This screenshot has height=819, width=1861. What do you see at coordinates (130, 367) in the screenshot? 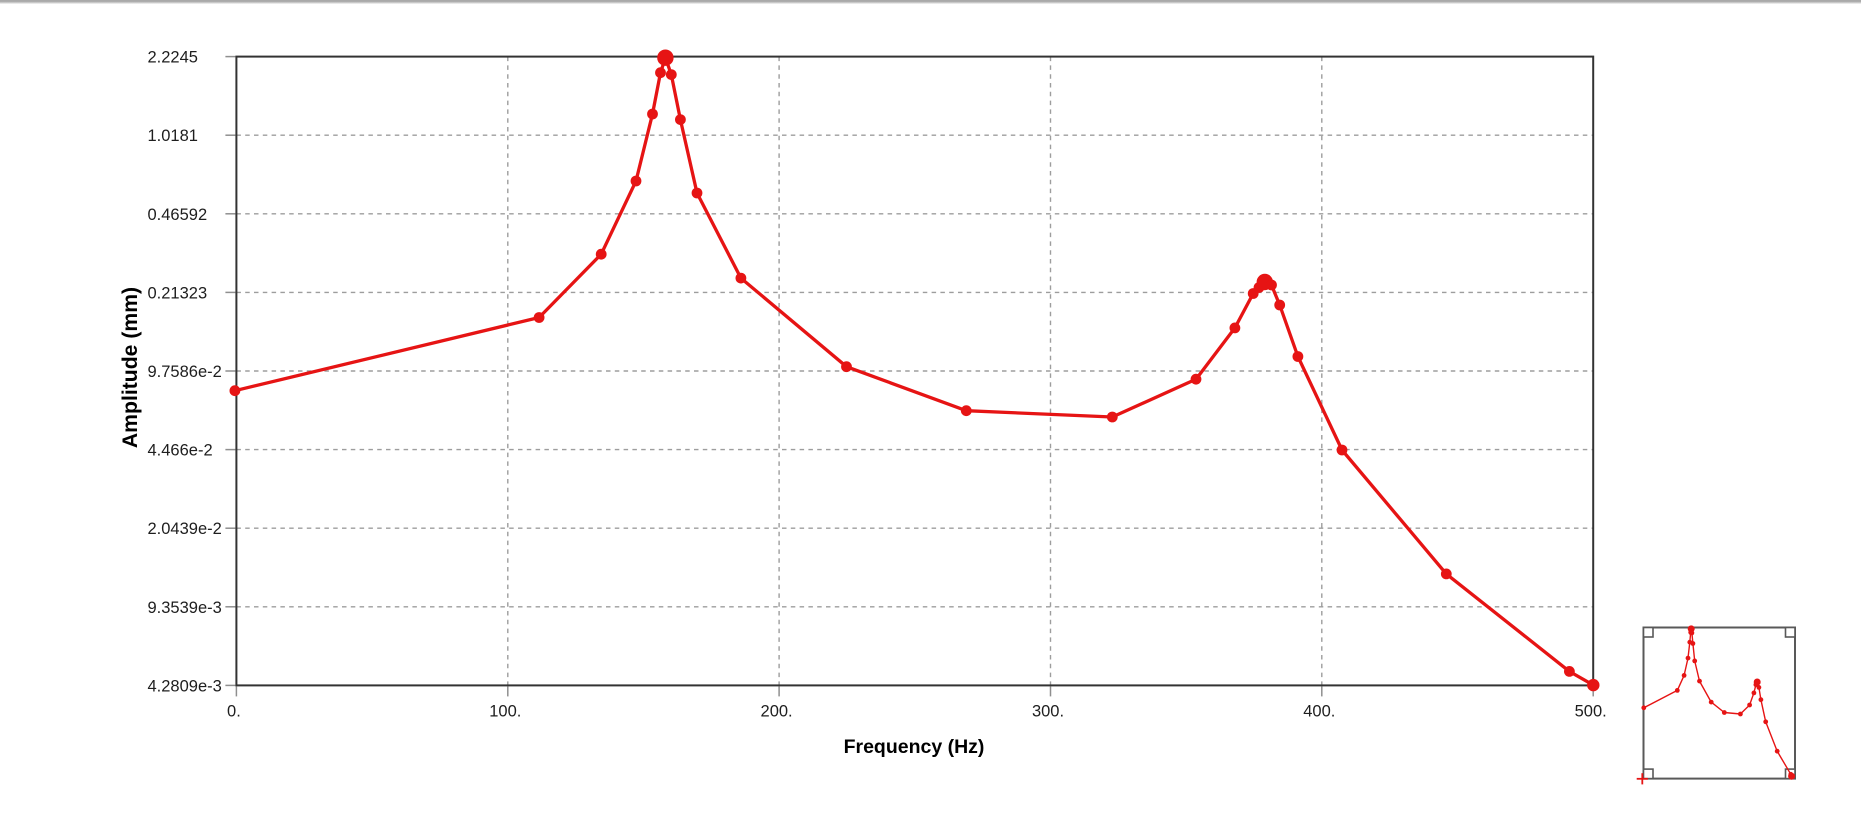
I see `svg-text: Amplitude (mm)` at bounding box center [130, 367].